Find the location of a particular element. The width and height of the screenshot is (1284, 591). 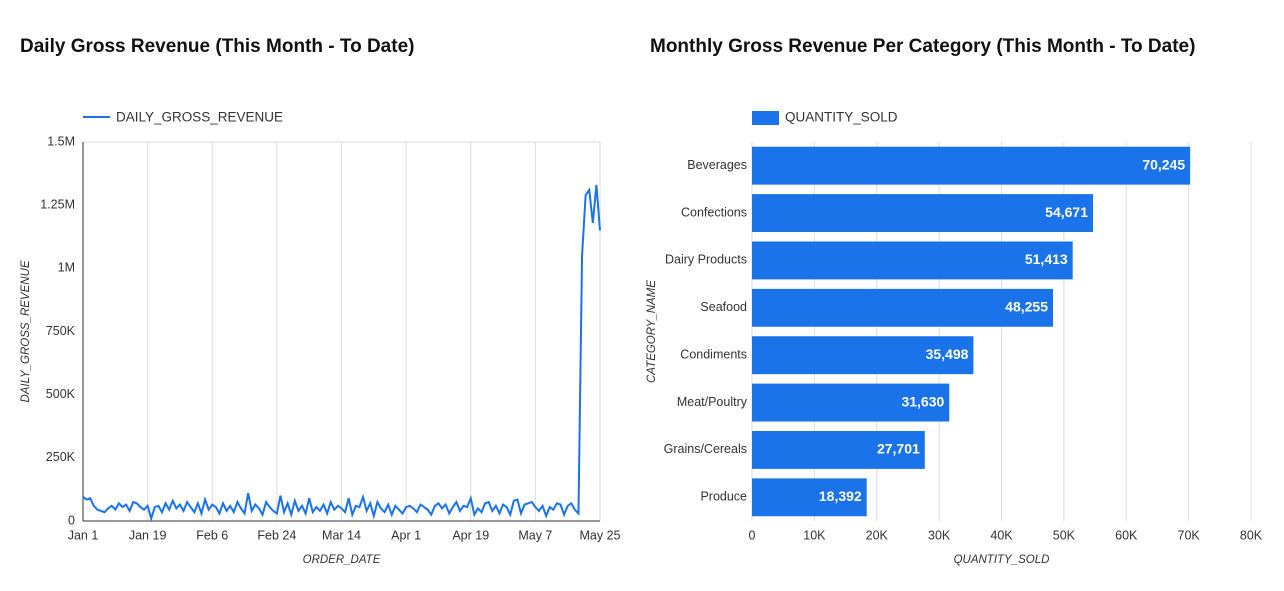

y-tick-label: Grains/Cereals is located at coordinates (705, 449).